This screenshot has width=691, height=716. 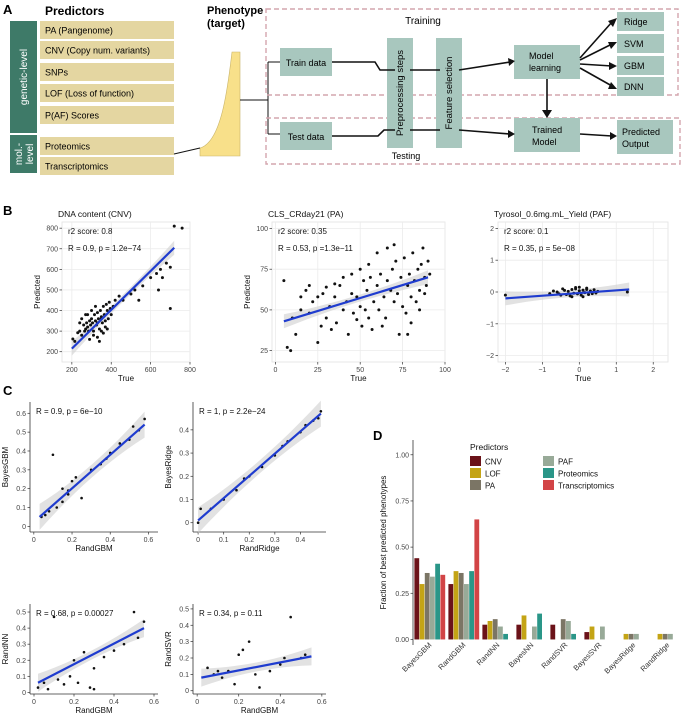 I want to click on model-learning-label-1: Model, so click(x=541, y=56).